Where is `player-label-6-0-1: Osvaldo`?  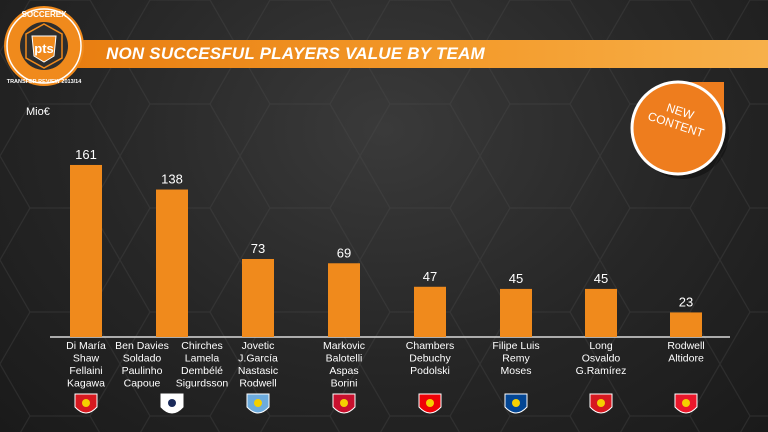 player-label-6-0-1: Osvaldo is located at coordinates (601, 359).